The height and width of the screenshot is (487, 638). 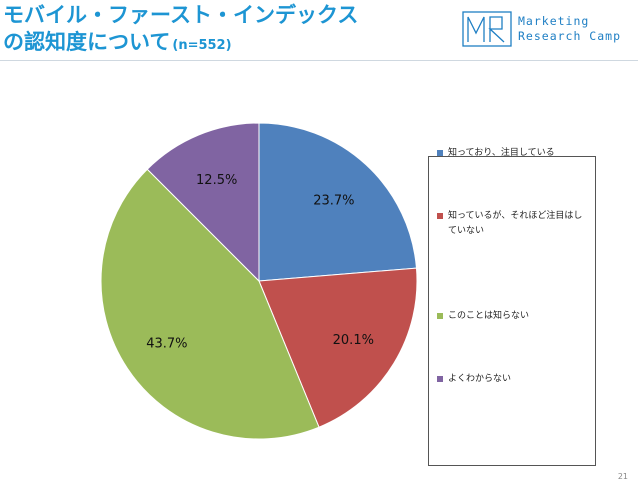 I want to click on legend-item-3: このことは知らない, so click(x=514, y=316).